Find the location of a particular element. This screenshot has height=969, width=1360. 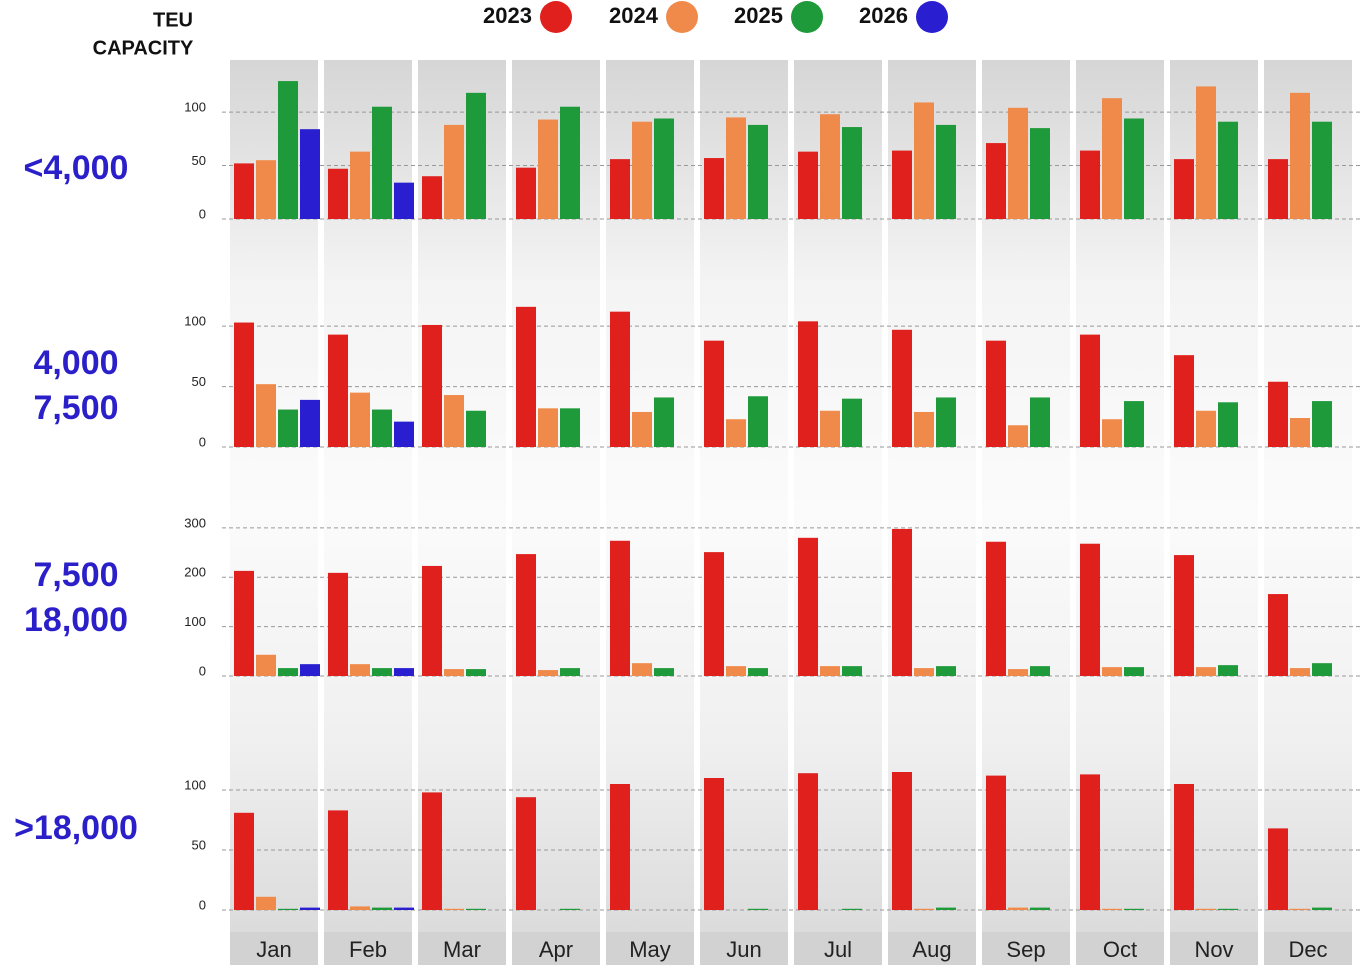

row-label: 18,000 is located at coordinates (76, 620).